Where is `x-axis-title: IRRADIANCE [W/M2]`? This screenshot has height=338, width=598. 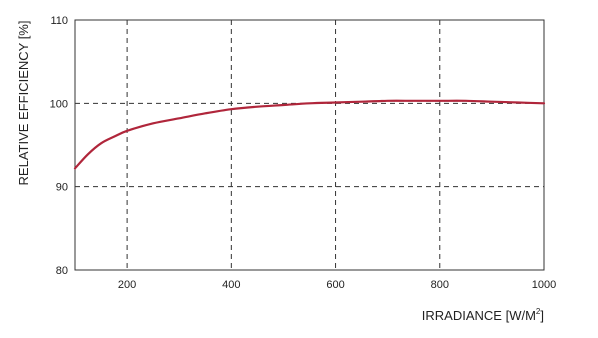 x-axis-title: IRRADIANCE [W/M2] is located at coordinates (483, 315).